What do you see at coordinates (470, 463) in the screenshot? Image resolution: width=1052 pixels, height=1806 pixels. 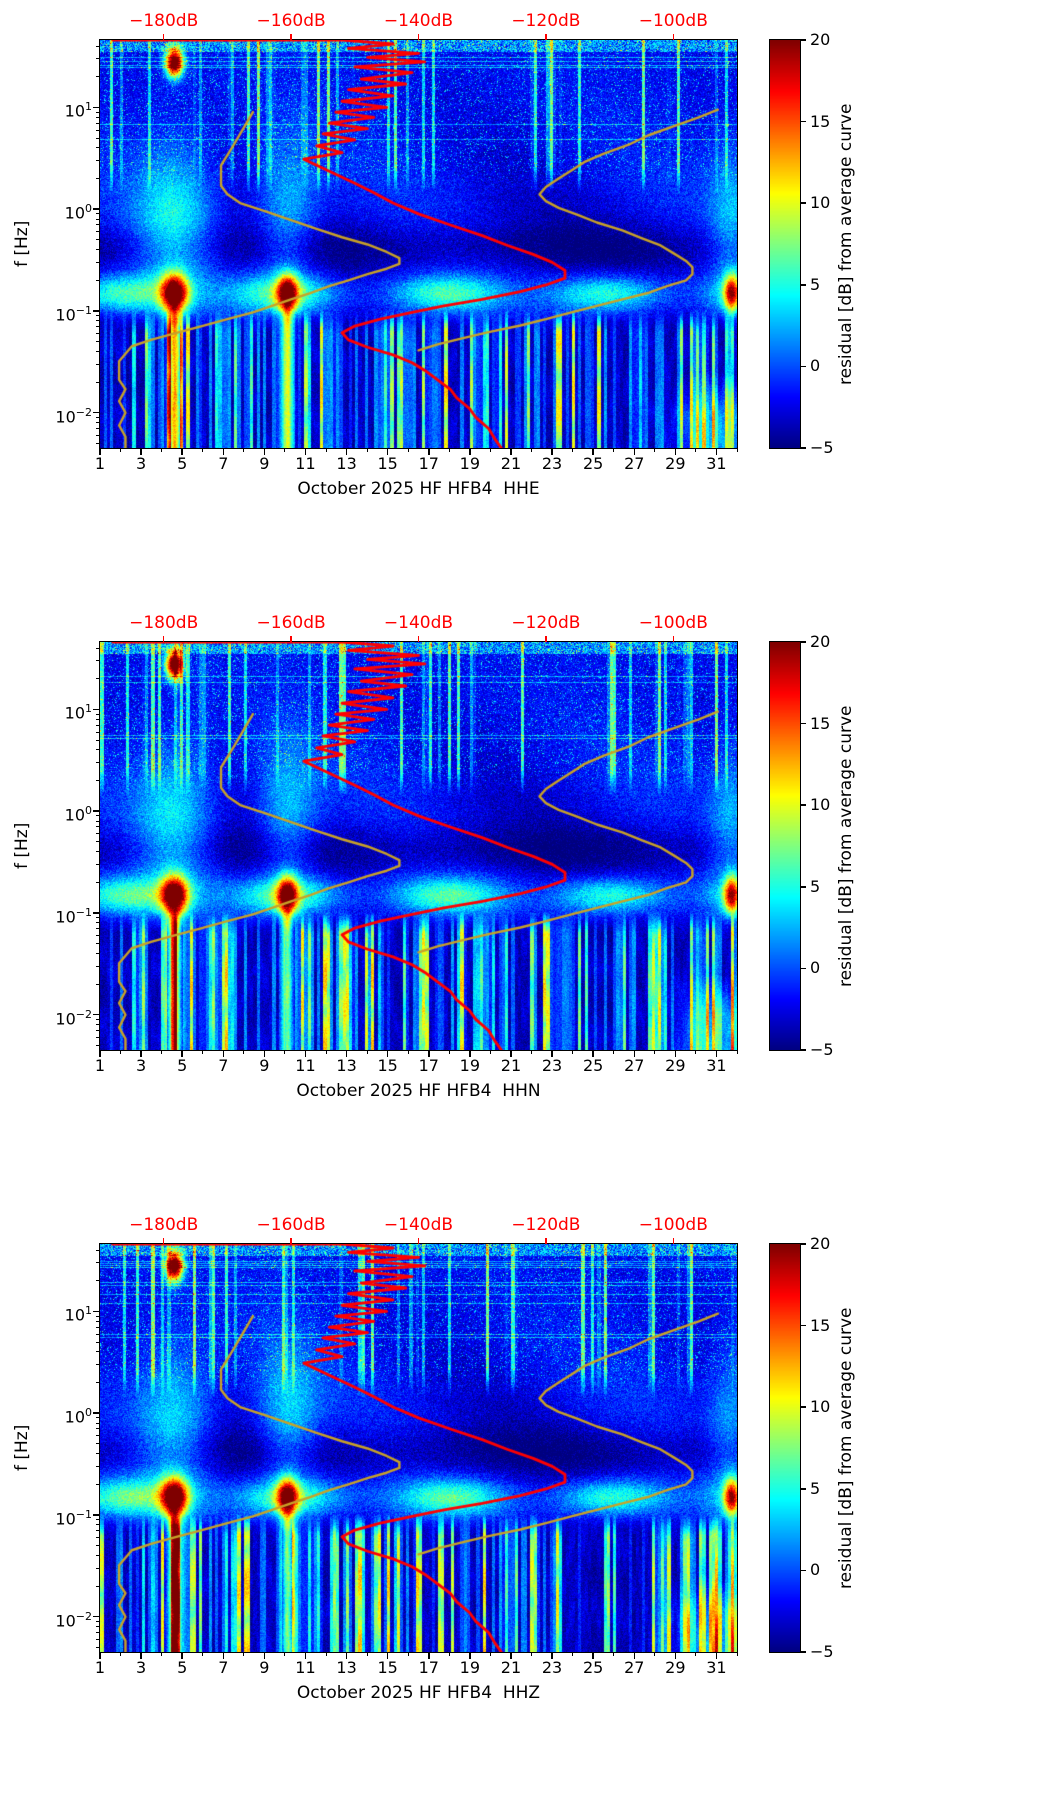 I see `x-tick-label: 19` at bounding box center [470, 463].